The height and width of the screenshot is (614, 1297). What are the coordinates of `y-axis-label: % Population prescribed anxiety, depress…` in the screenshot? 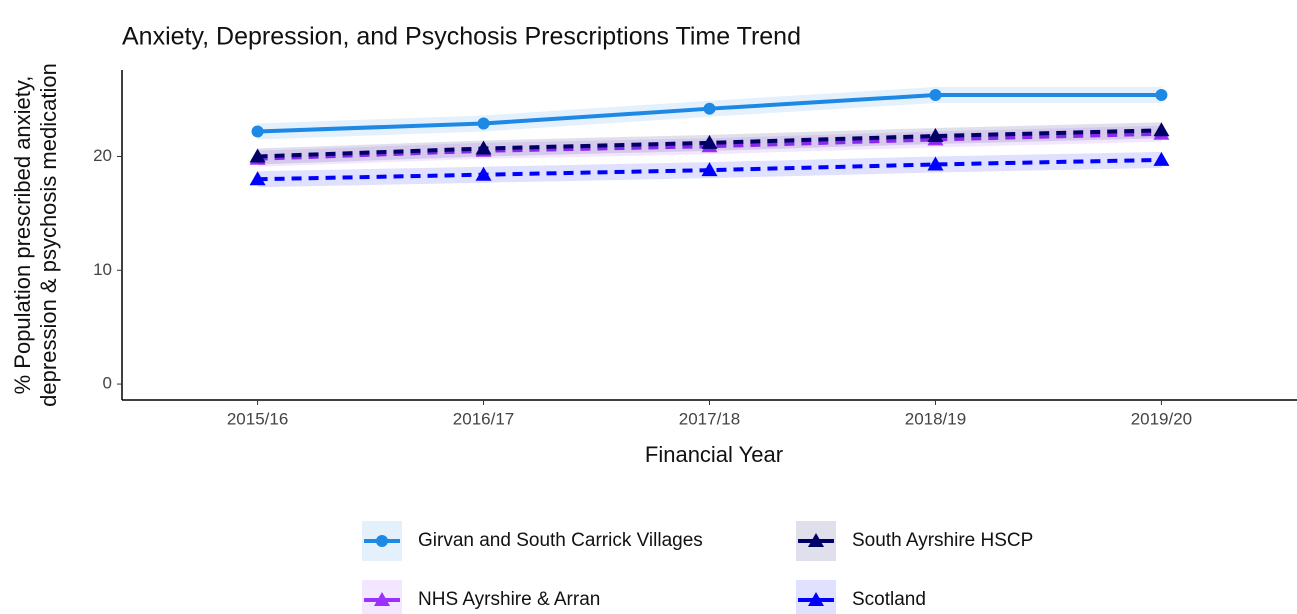 It's located at (35, 235).